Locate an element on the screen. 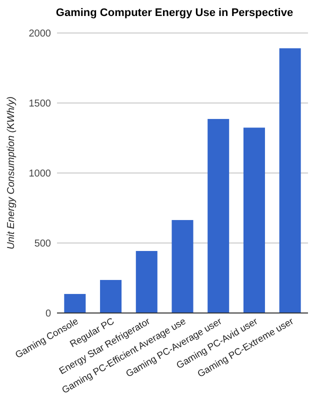 Image resolution: width=326 pixels, height=400 pixels. y-tick-label: 0 is located at coordinates (48, 314).